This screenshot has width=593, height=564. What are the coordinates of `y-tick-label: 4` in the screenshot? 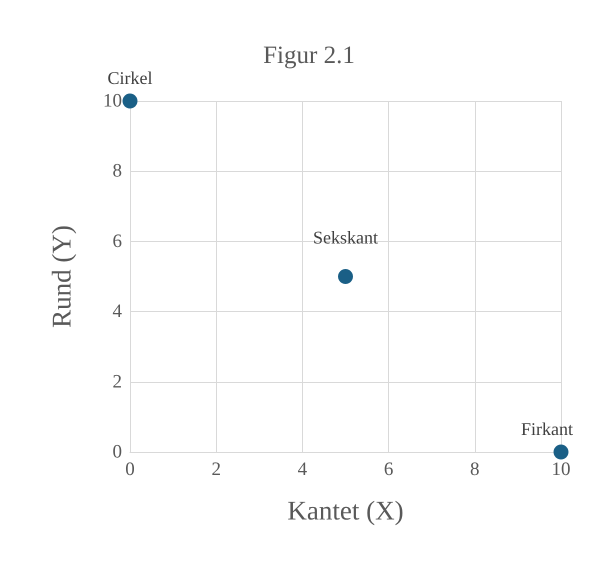 It's located at (117, 311).